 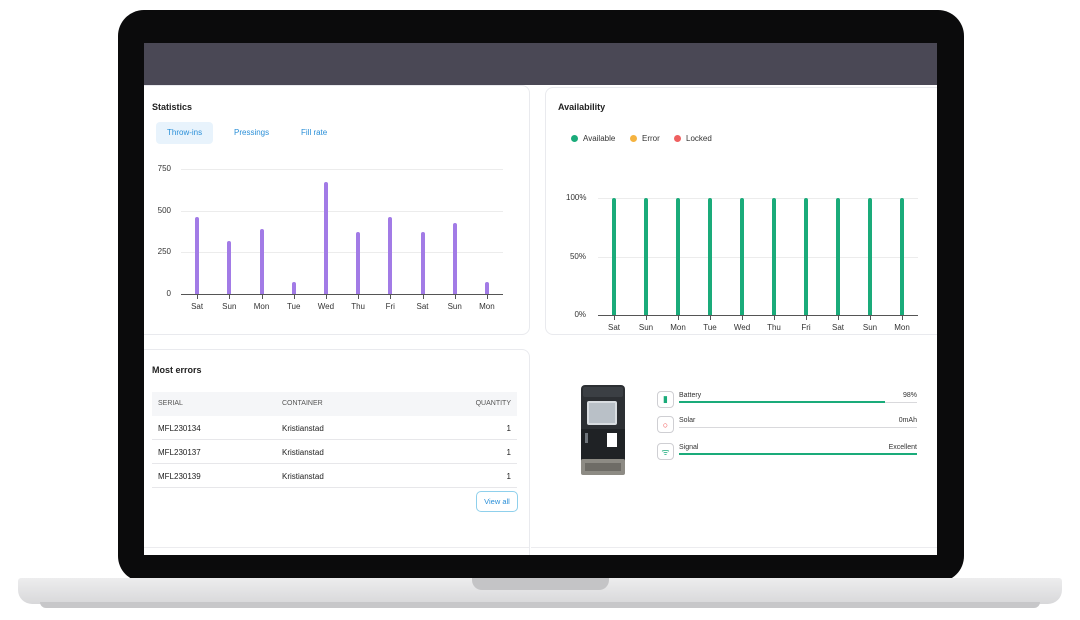 What do you see at coordinates (651, 138) in the screenshot?
I see `legend-label-error: Error` at bounding box center [651, 138].